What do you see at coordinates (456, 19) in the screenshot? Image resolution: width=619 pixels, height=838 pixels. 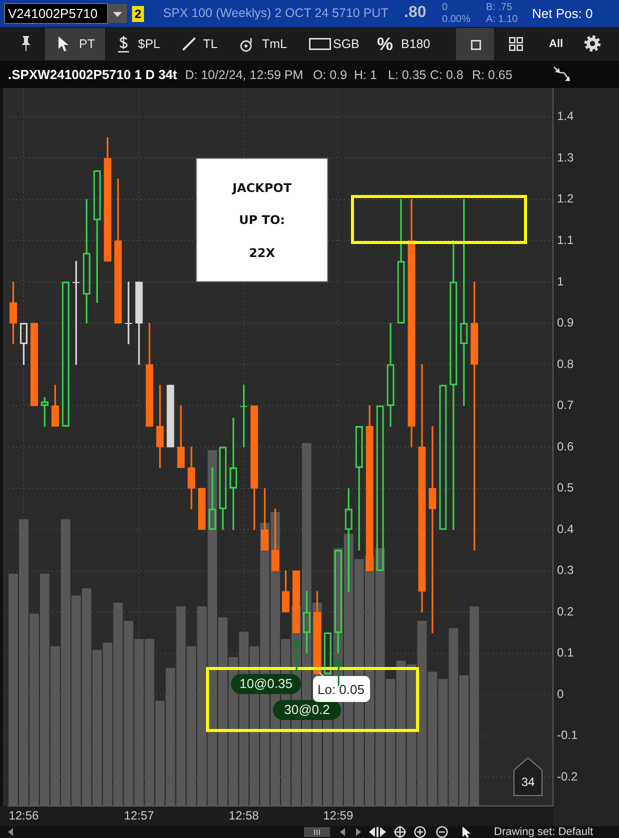 I see `text: 0.00%` at bounding box center [456, 19].